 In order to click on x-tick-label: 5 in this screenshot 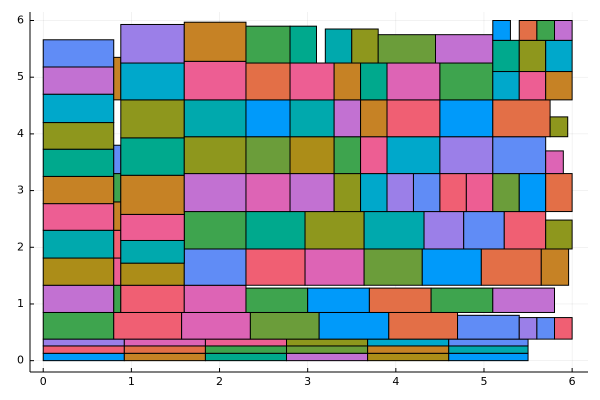, I will do `click(483, 381)`.